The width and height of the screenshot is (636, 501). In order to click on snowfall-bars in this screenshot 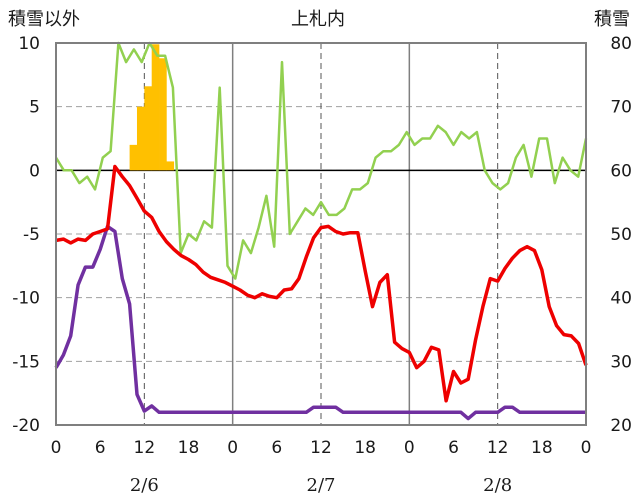, I will do `click(152, 107)`.